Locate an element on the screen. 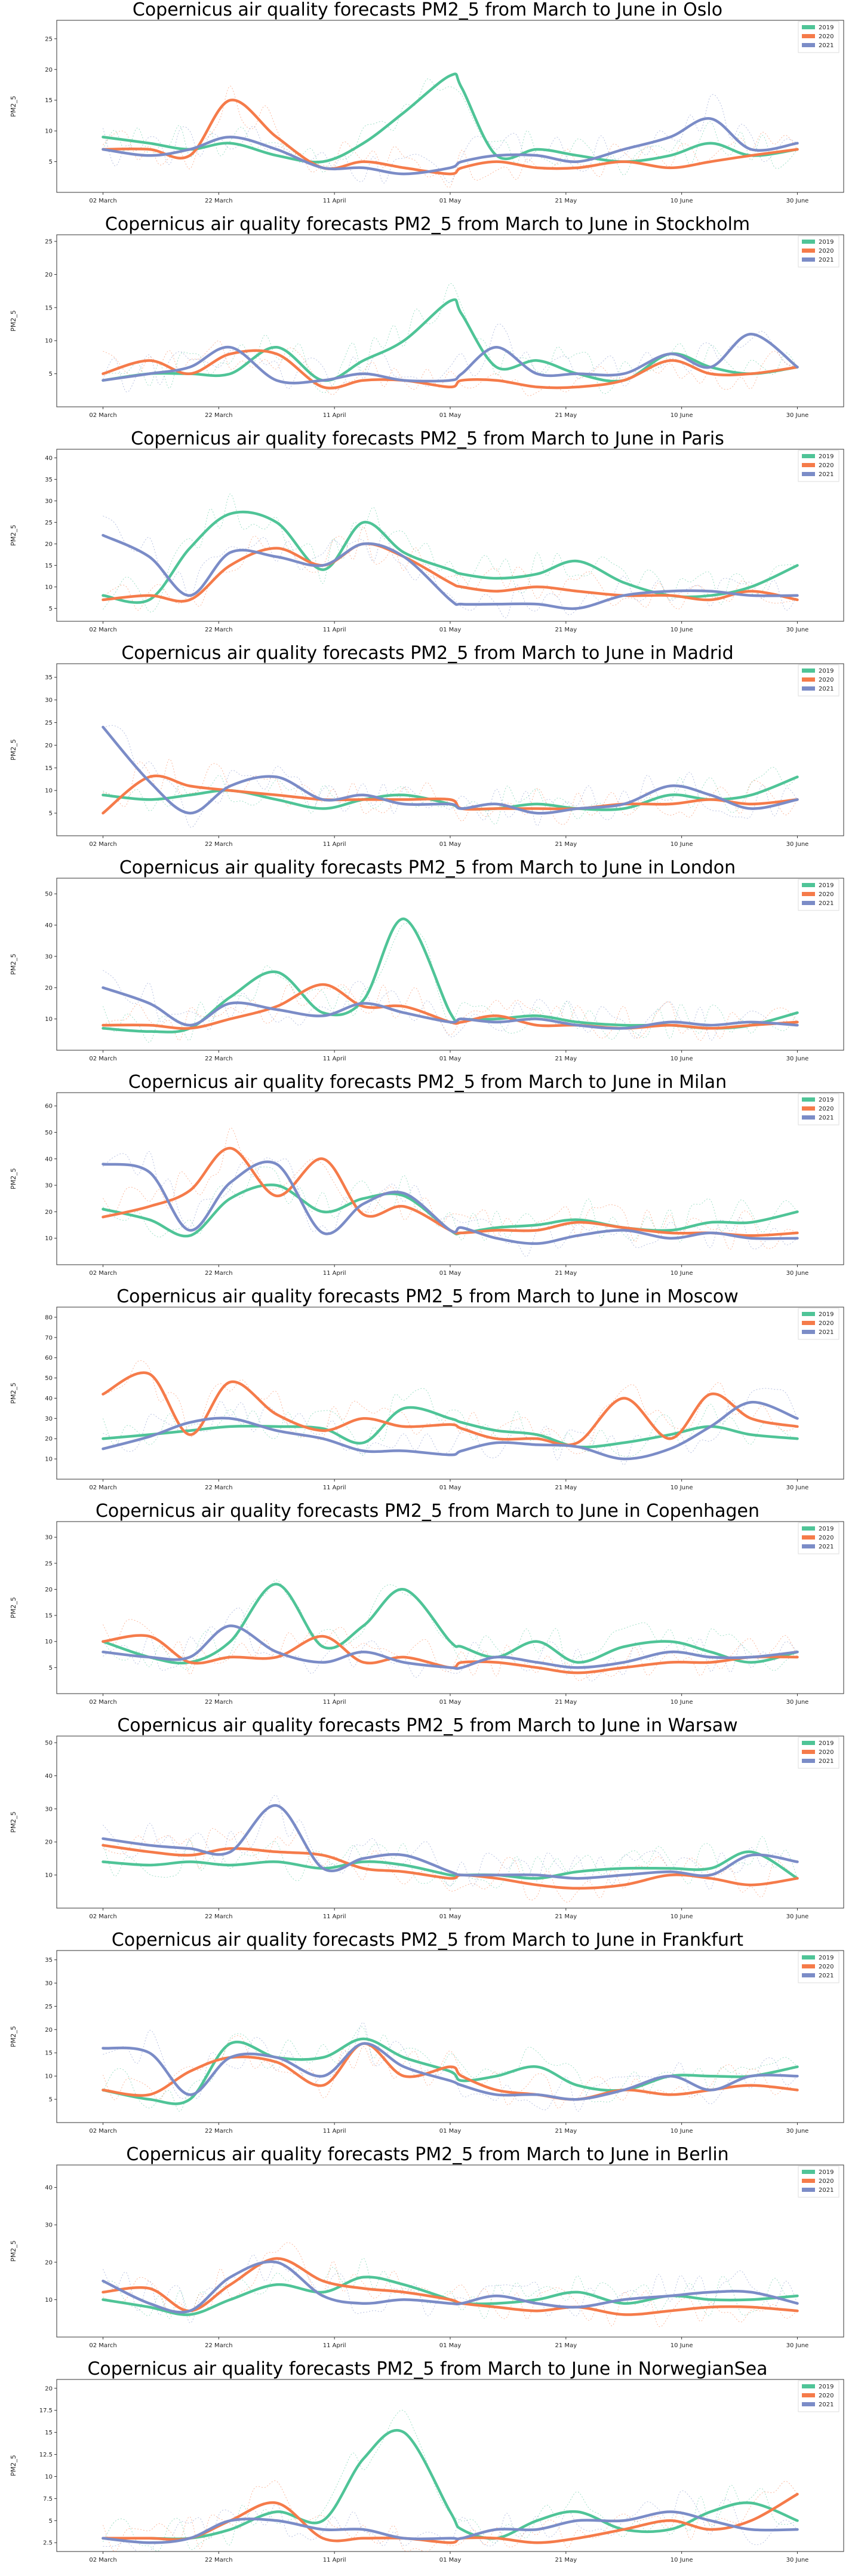 Image resolution: width=855 pixels, height=2576 pixels. y-tick-label: 2.5 is located at coordinates (48, 2543).